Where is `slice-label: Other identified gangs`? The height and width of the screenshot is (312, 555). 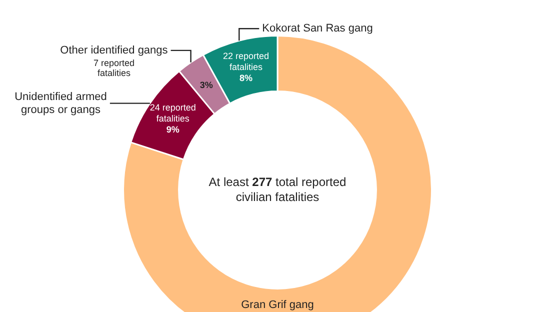 slice-label: Other identified gangs is located at coordinates (114, 50).